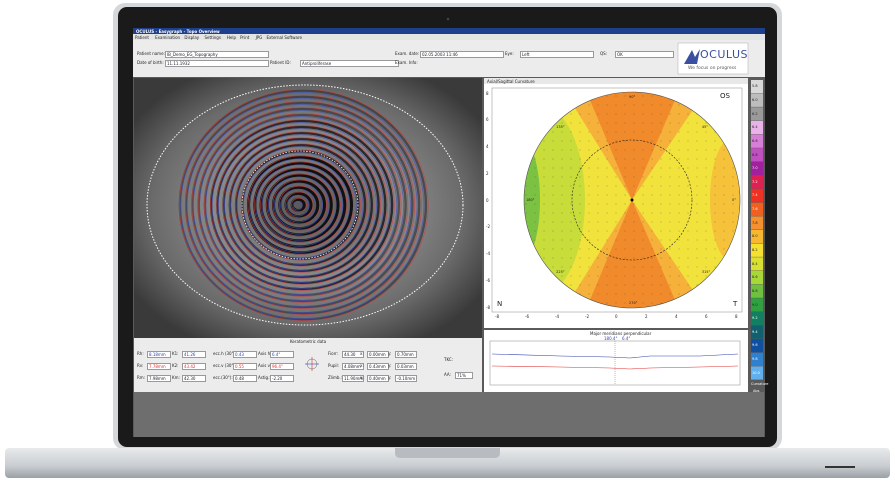  What do you see at coordinates (705, 126) in the screenshot?
I see `angle-label: 45°` at bounding box center [705, 126].